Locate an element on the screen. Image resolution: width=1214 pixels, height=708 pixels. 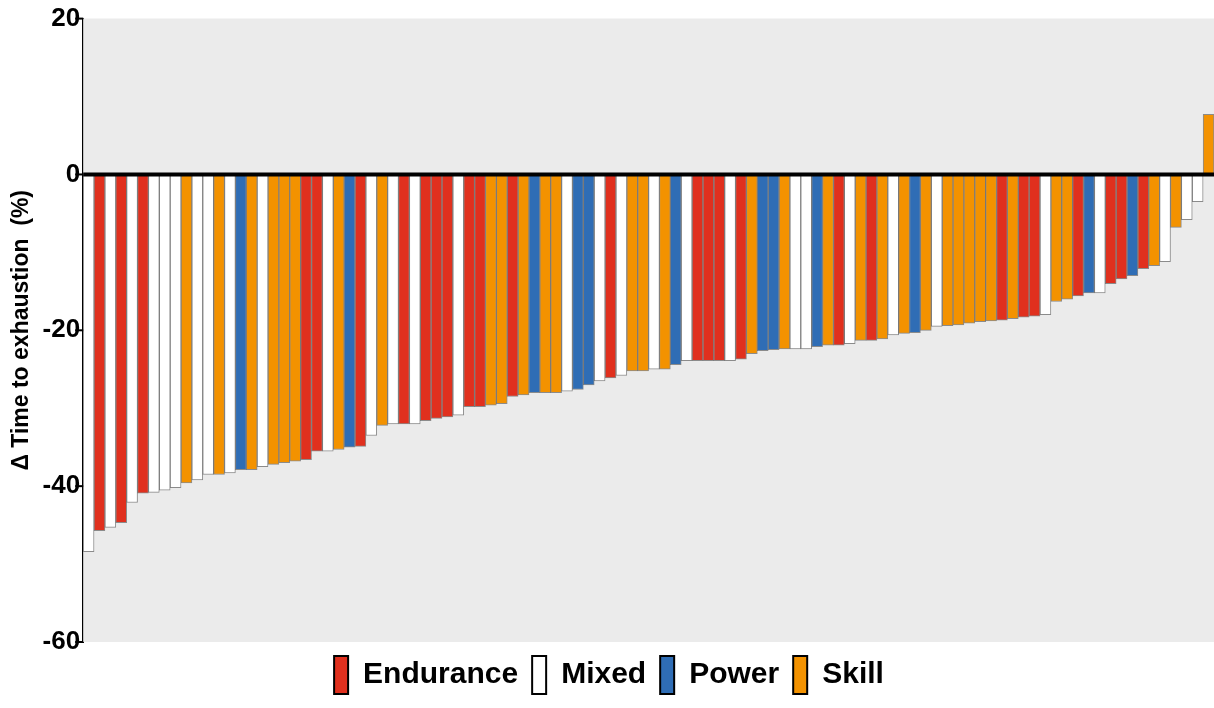
y-tick-label: -40 is located at coordinates (61, 484).